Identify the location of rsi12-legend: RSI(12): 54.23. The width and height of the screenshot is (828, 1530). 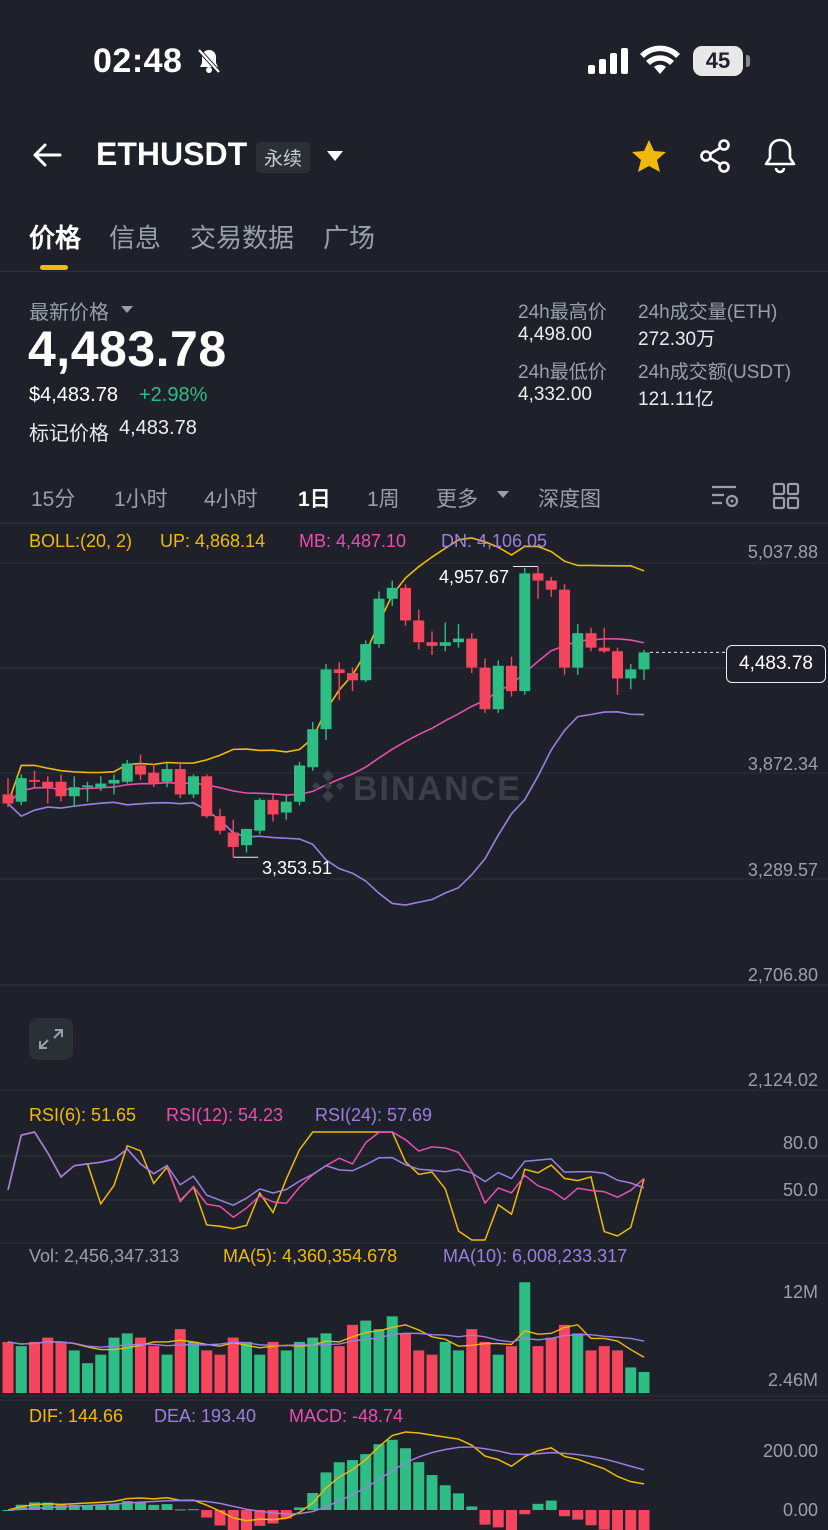
(225, 1115).